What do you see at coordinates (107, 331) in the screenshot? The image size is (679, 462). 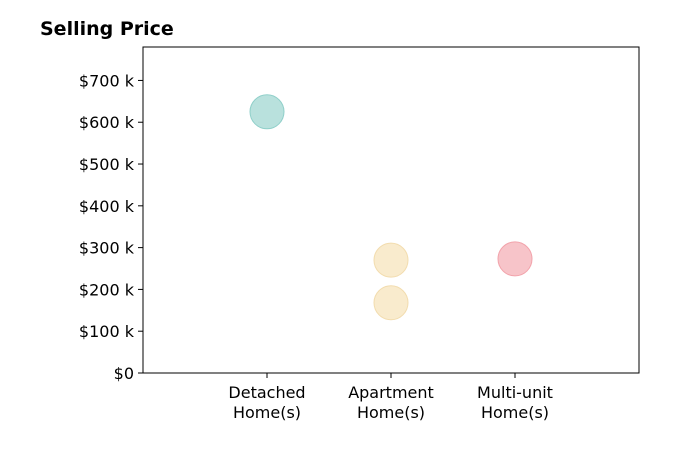 I see `y-tick-label: $100 k` at bounding box center [107, 331].